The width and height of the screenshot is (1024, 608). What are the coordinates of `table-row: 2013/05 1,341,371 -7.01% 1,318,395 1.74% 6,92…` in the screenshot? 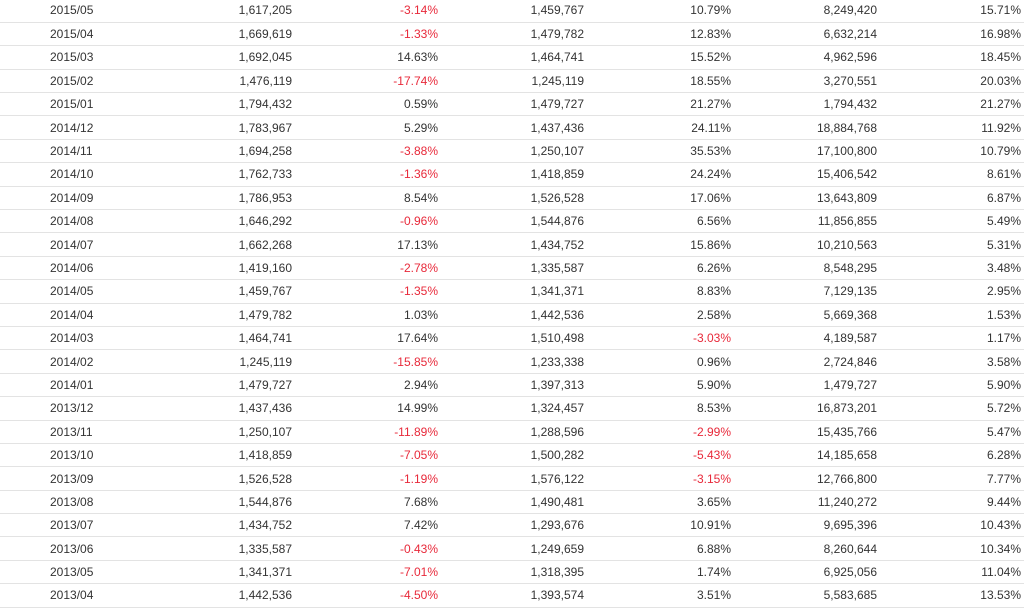 It's located at (512, 572).